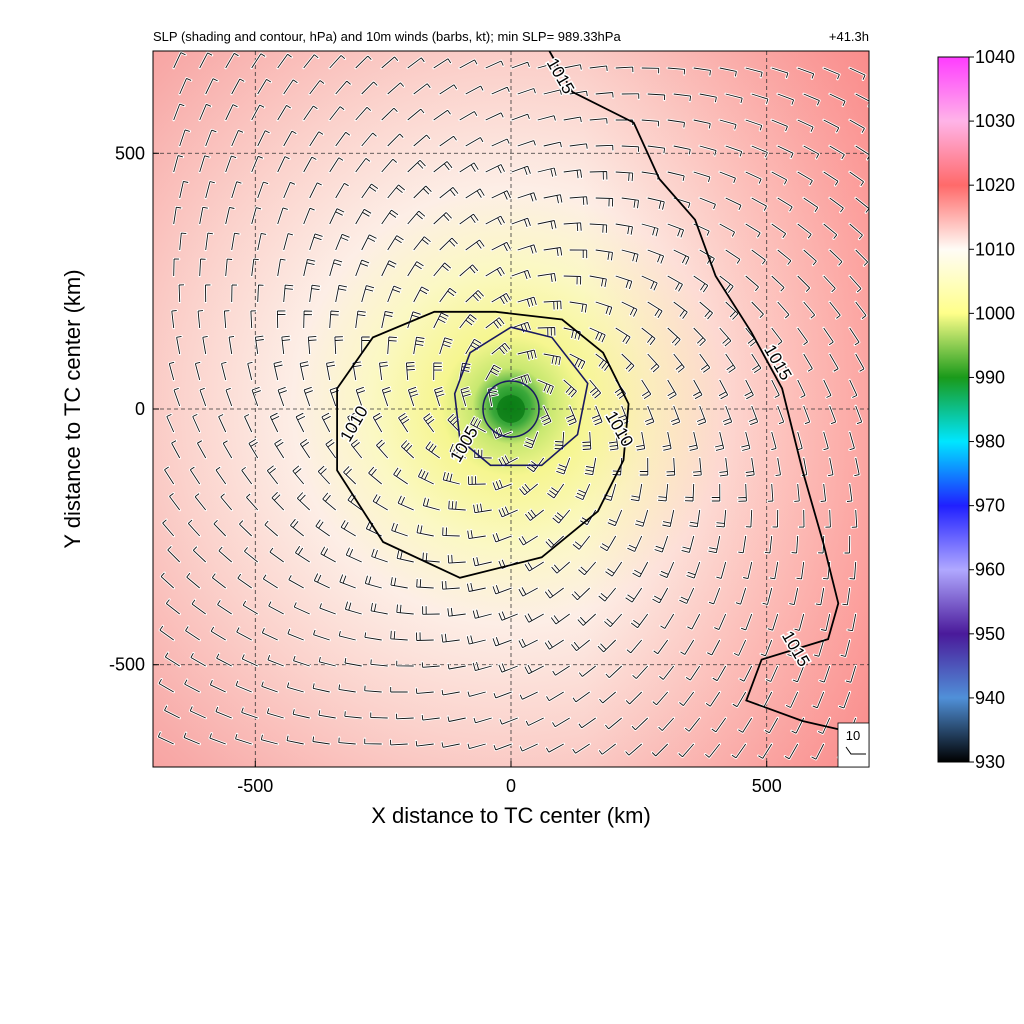 Image resolution: width=1024 pixels, height=1024 pixels. What do you see at coordinates (990, 442) in the screenshot?
I see `colorbar-tick-label: 980` at bounding box center [990, 442].